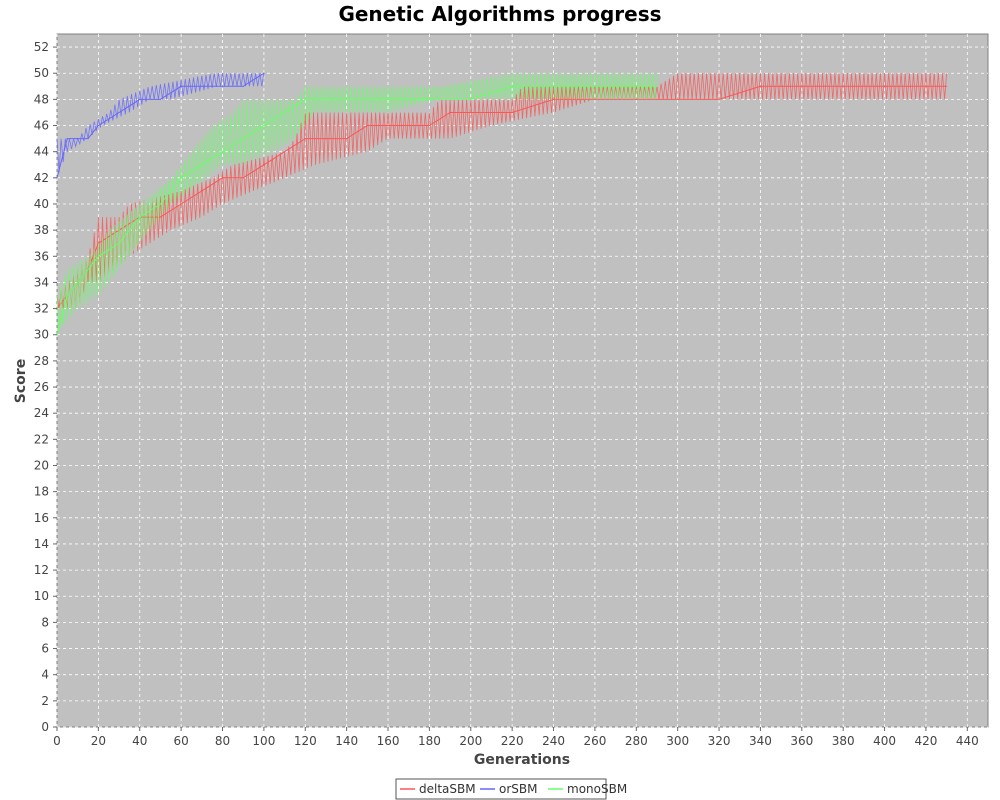 The image size is (1000, 800). What do you see at coordinates (41, 544) in the screenshot?
I see `y-tick-label: 14` at bounding box center [41, 544].